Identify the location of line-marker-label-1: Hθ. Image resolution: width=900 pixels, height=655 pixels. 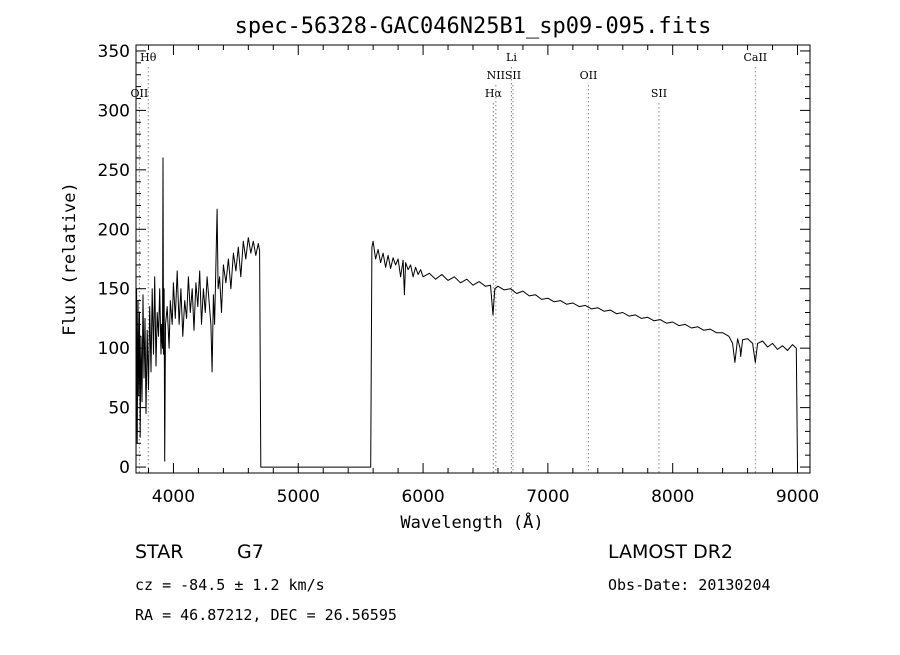
(148, 57).